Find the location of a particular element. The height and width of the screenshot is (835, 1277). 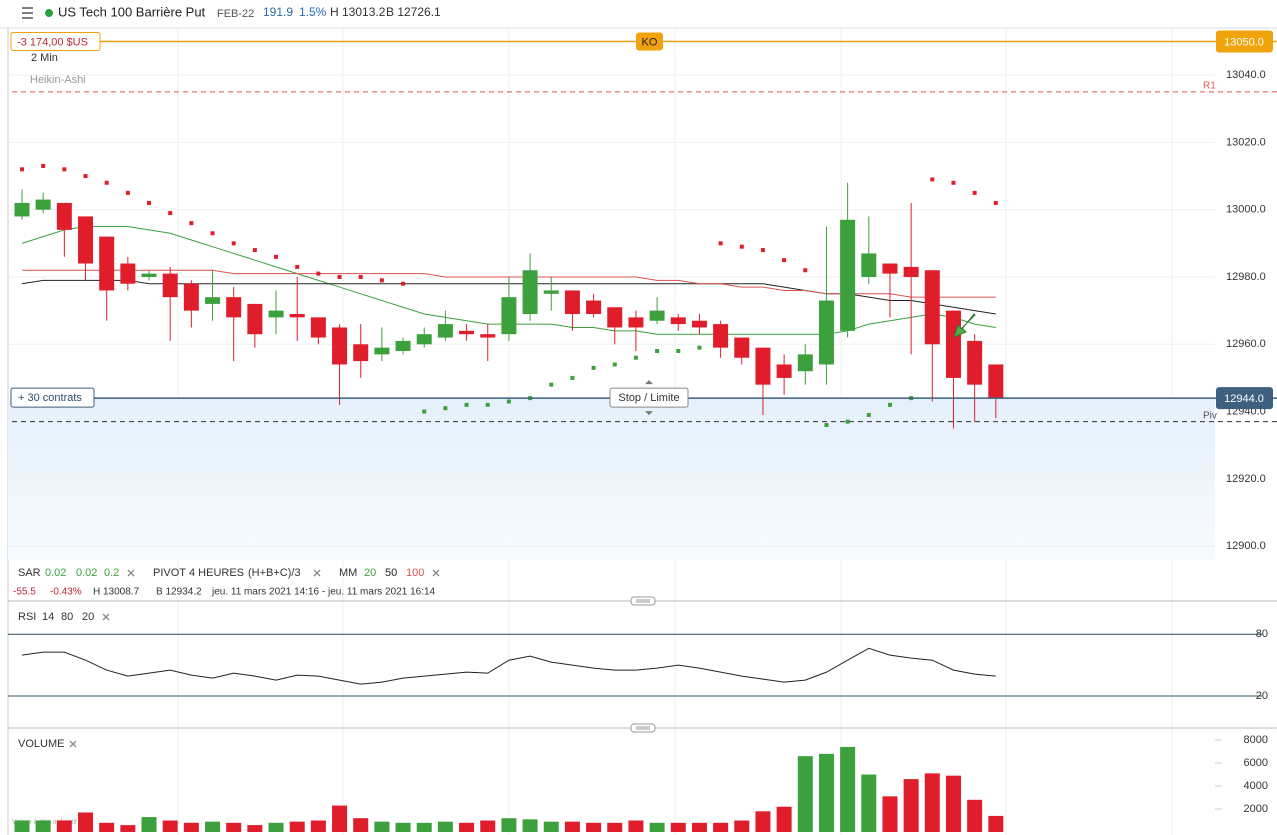

session-low: B 12726.1 is located at coordinates (413, 12).